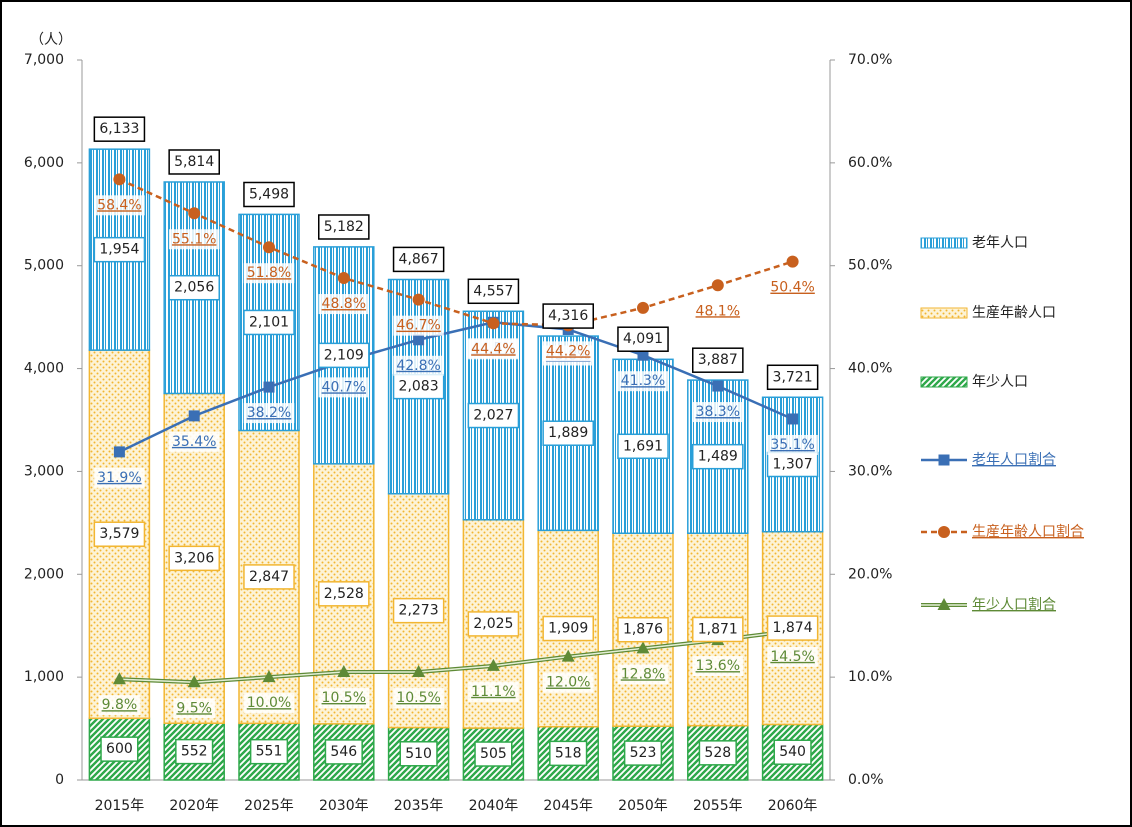 The height and width of the screenshot is (827, 1132). I want to click on pct-label: 55.1%, so click(194, 239).